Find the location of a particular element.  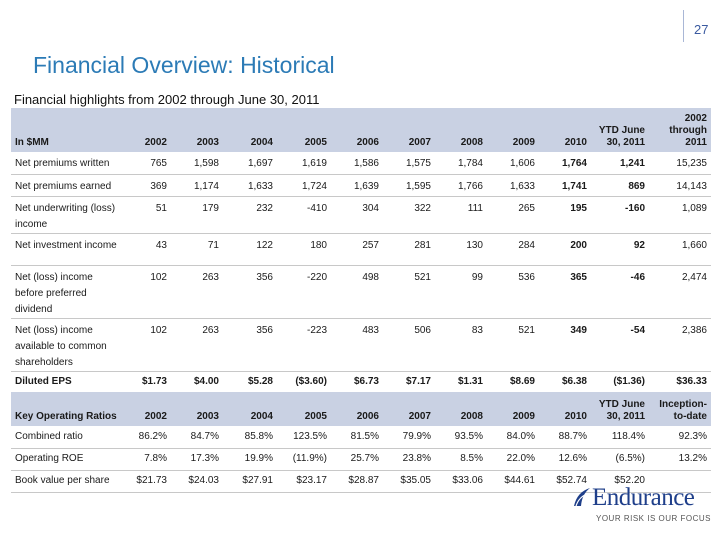

table-cell: $5.28 is located at coordinates (250, 382).